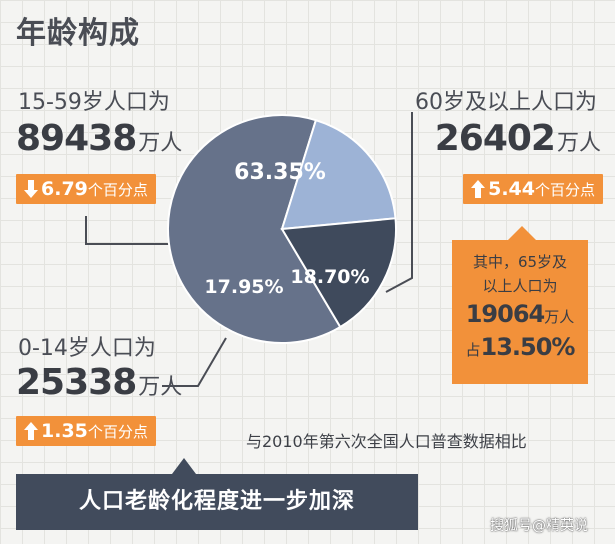 This screenshot has height=544, width=615. I want to click on watermark: 搜狐号@精英说, so click(539, 526).